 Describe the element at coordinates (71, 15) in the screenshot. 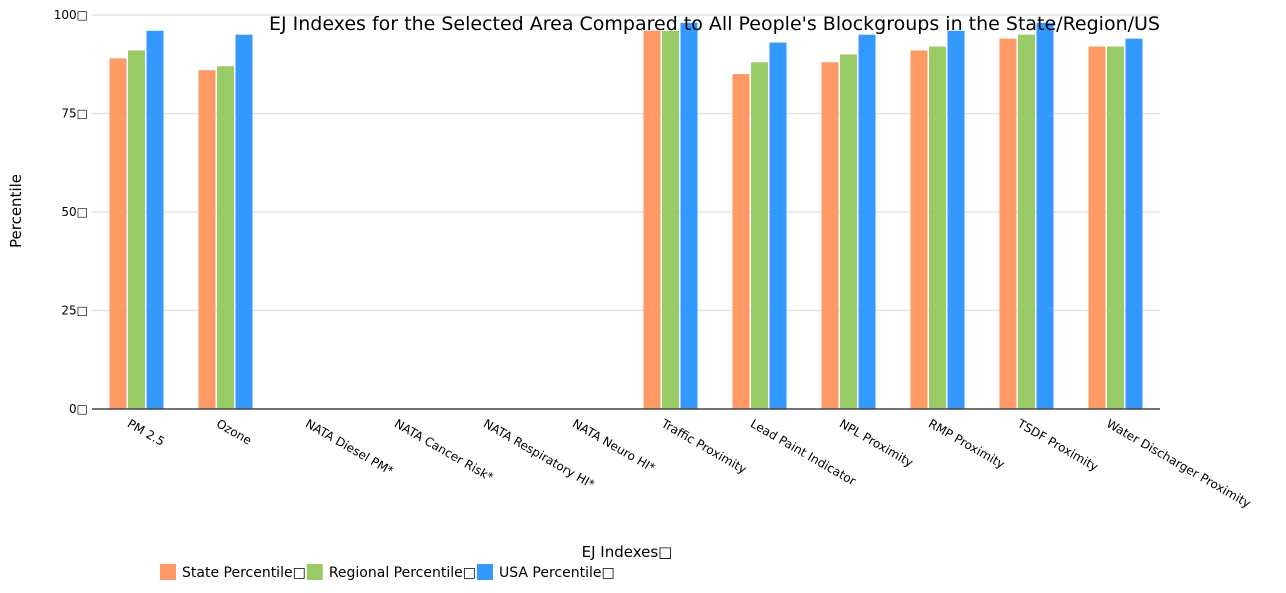

I see `y-tick-label: 100□` at that location.